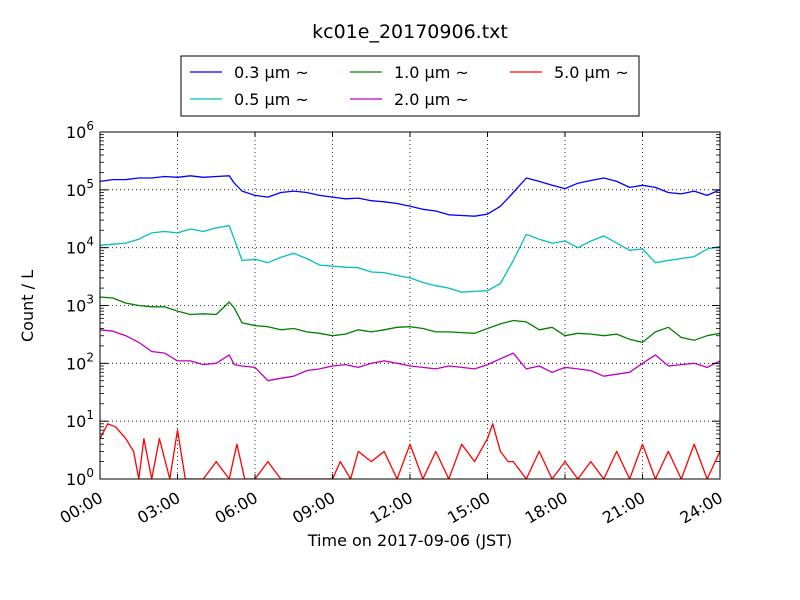 Image resolution: width=800 pixels, height=600 pixels. I want to click on legend: 0.3 μm ~ 0.5 μm ~ 1.0 μm ~ 2.0 μm ~ 5.0 μm ~, so click(410, 86).